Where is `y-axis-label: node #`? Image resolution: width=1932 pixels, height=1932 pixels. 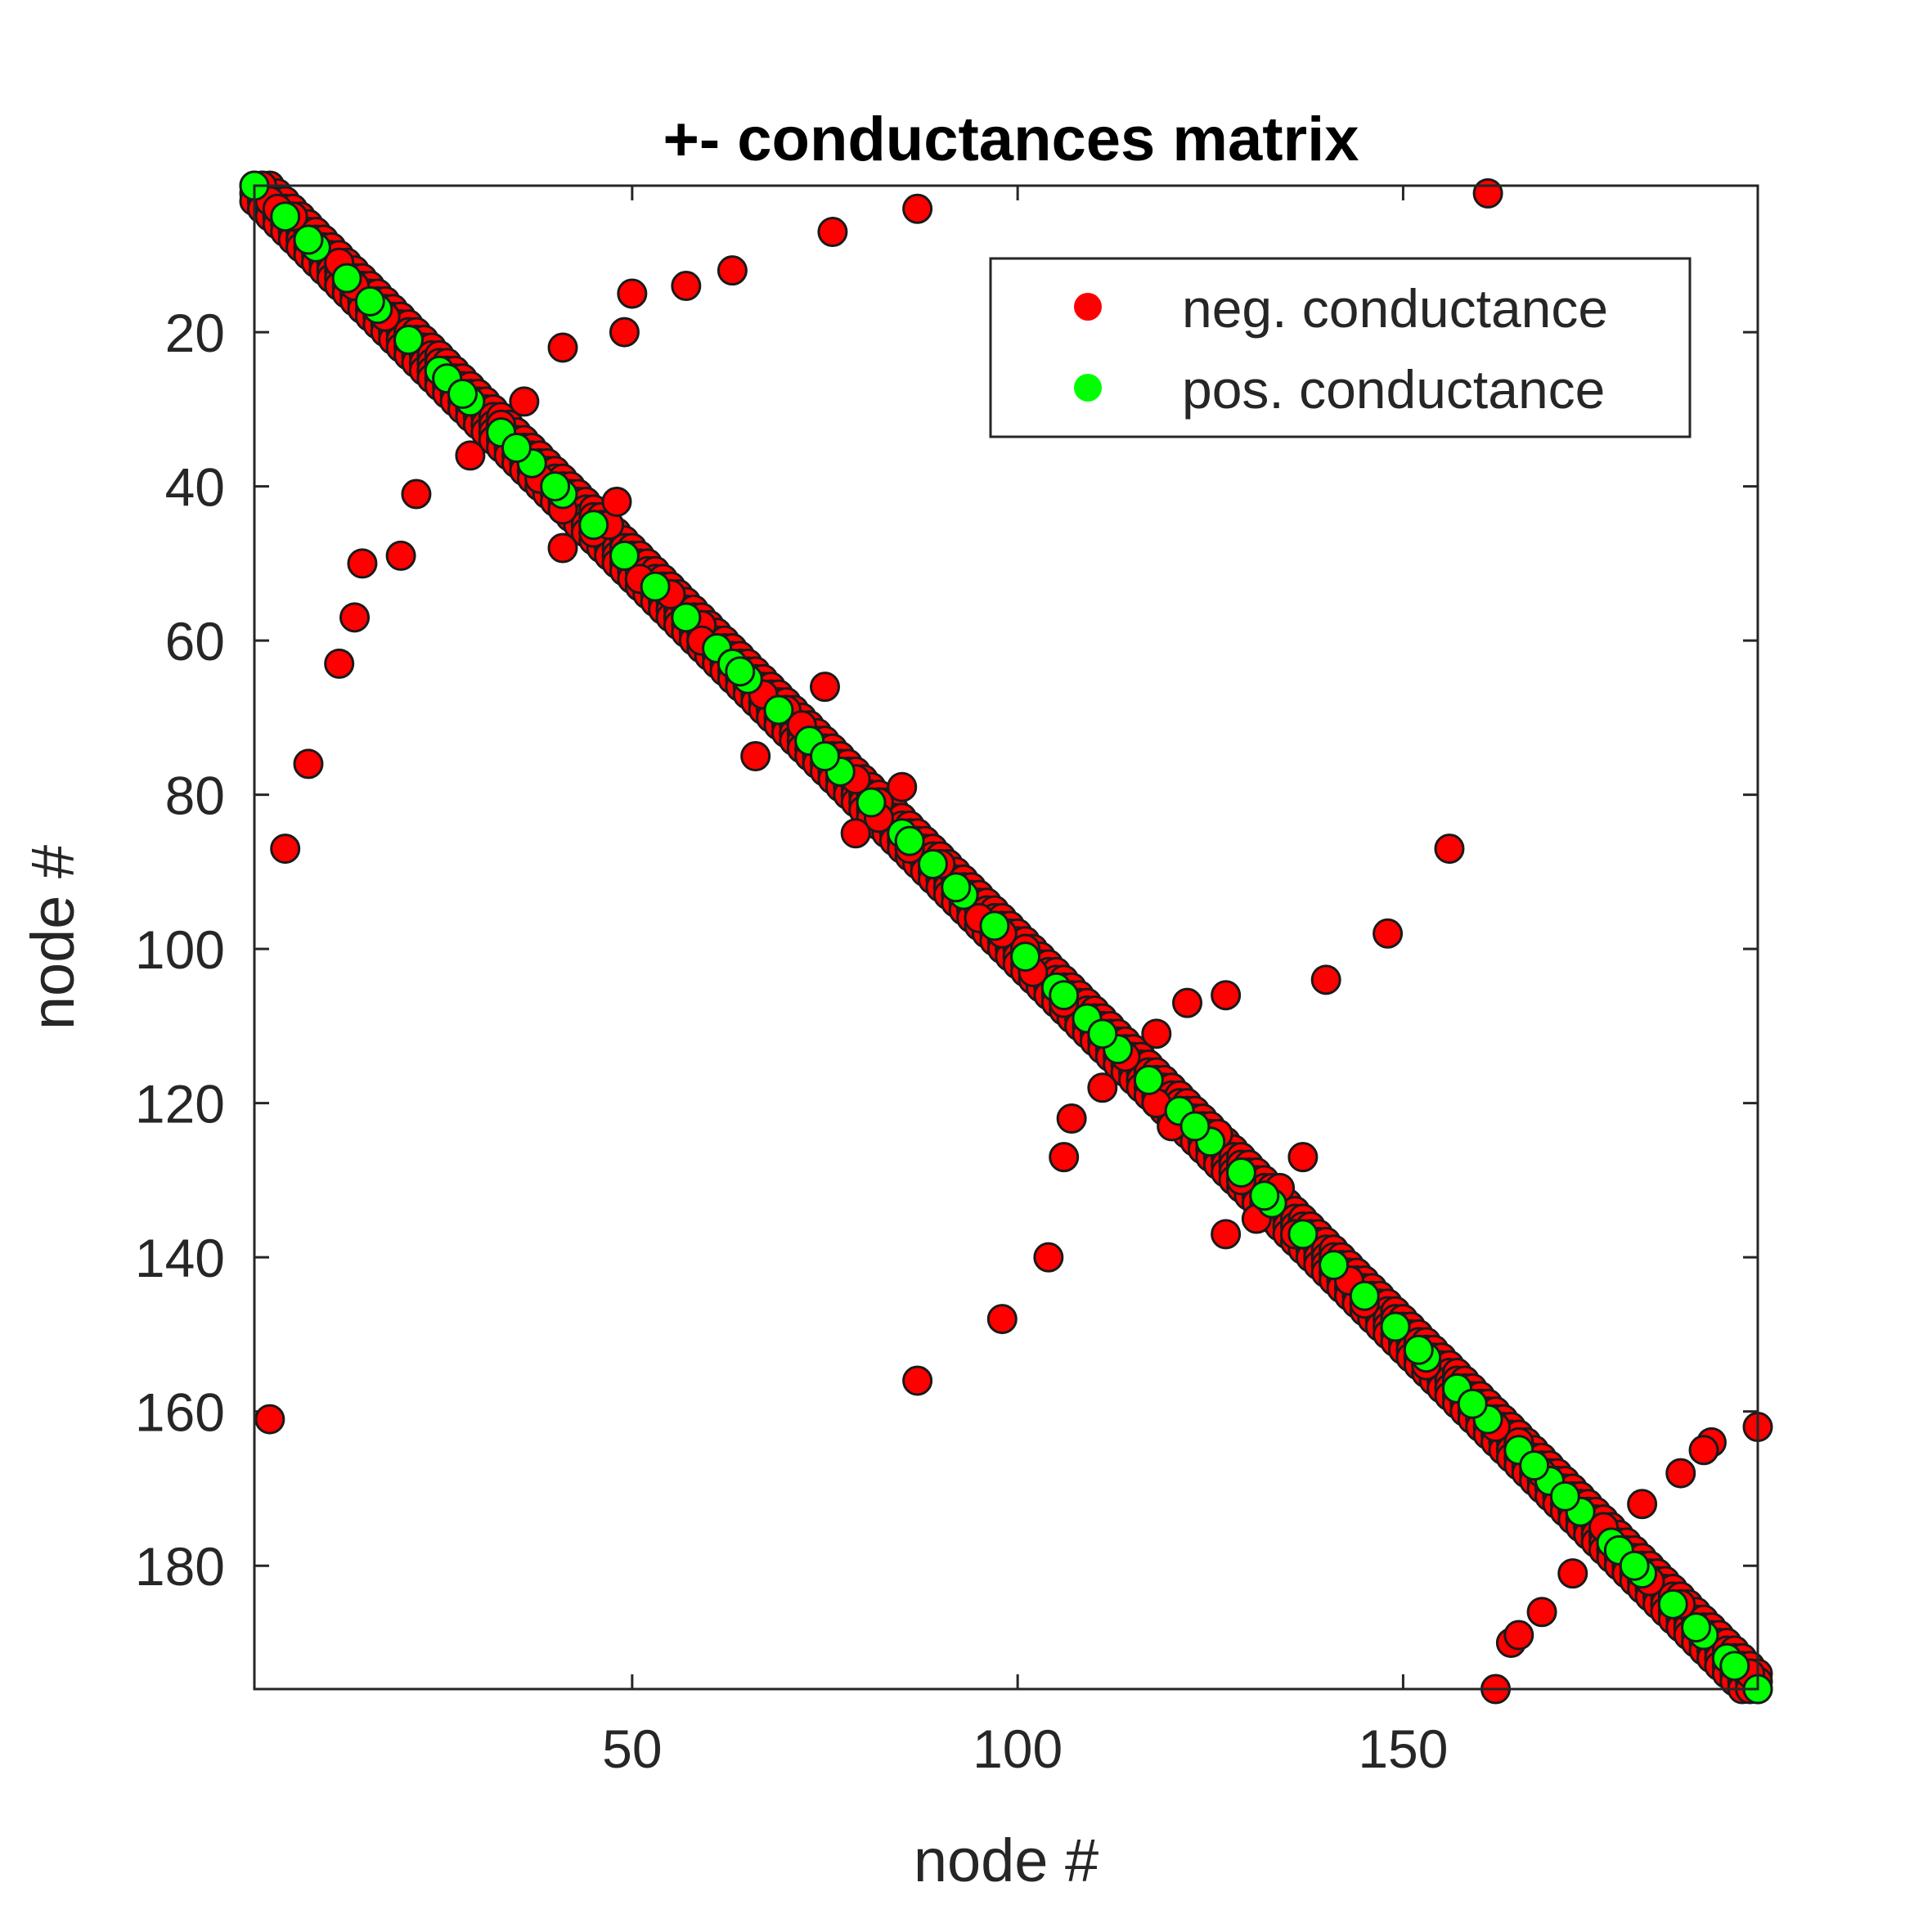
y-axis-label: node # is located at coordinates (53, 938).